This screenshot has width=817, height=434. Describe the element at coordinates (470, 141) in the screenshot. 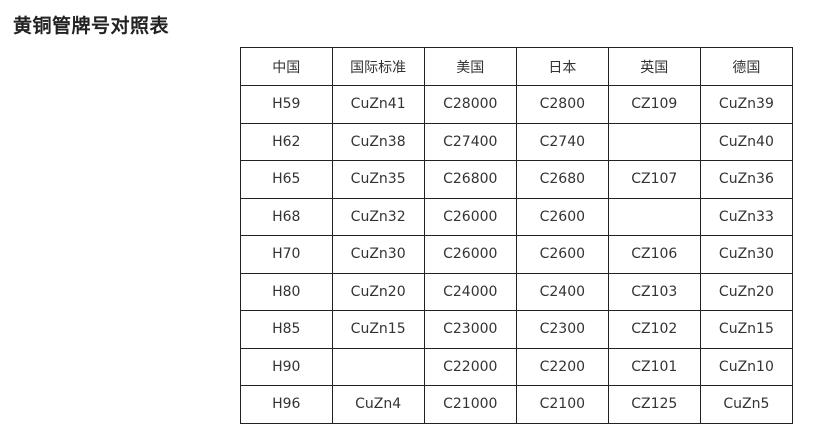

I see `table-cell: C27400` at that location.